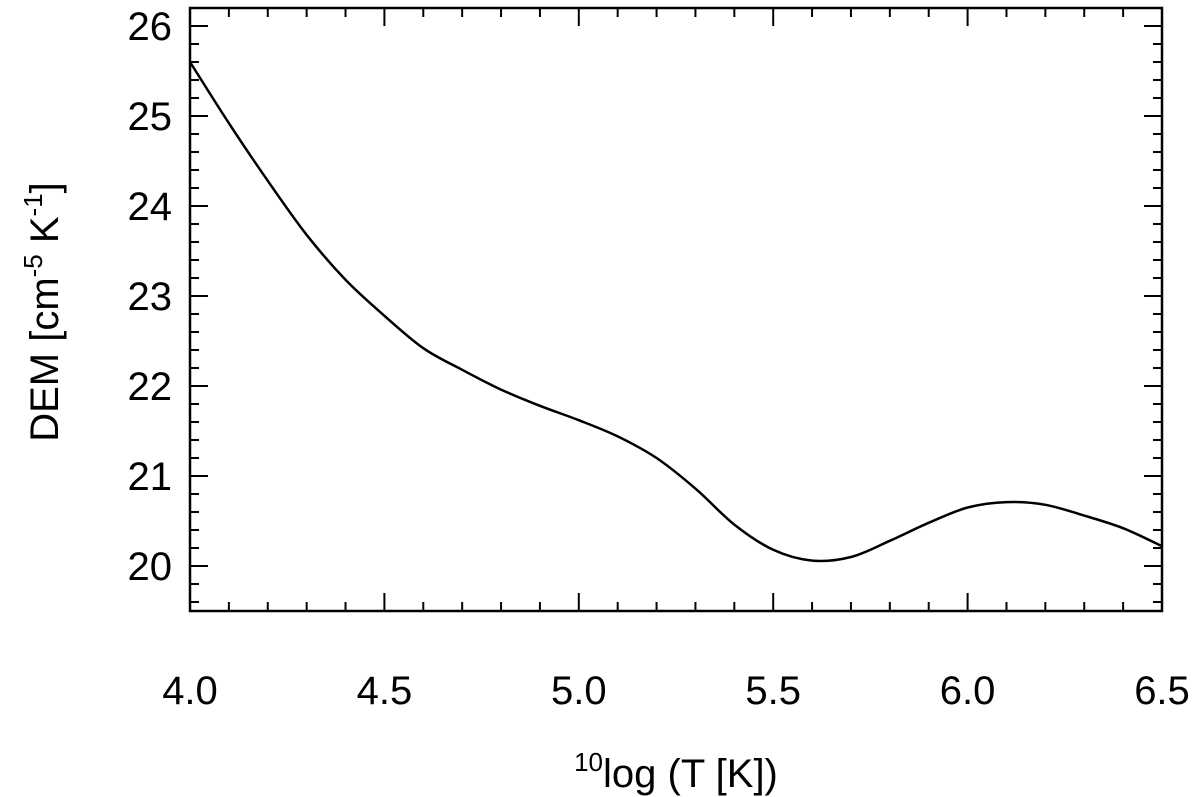 This screenshot has width=1200, height=797. What do you see at coordinates (773, 691) in the screenshot?
I see `x-tick-label: 5.5` at bounding box center [773, 691].